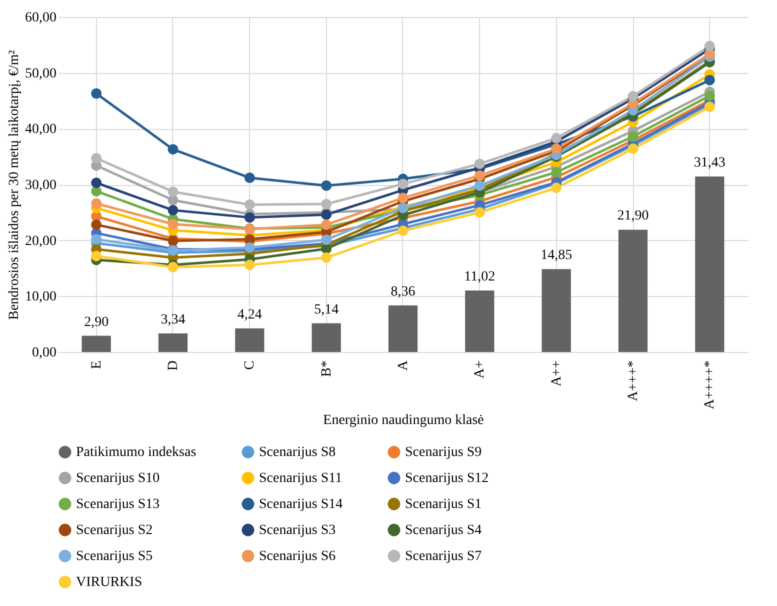  What do you see at coordinates (109, 582) in the screenshot?
I see `legend-label: VIRURKIS` at bounding box center [109, 582].